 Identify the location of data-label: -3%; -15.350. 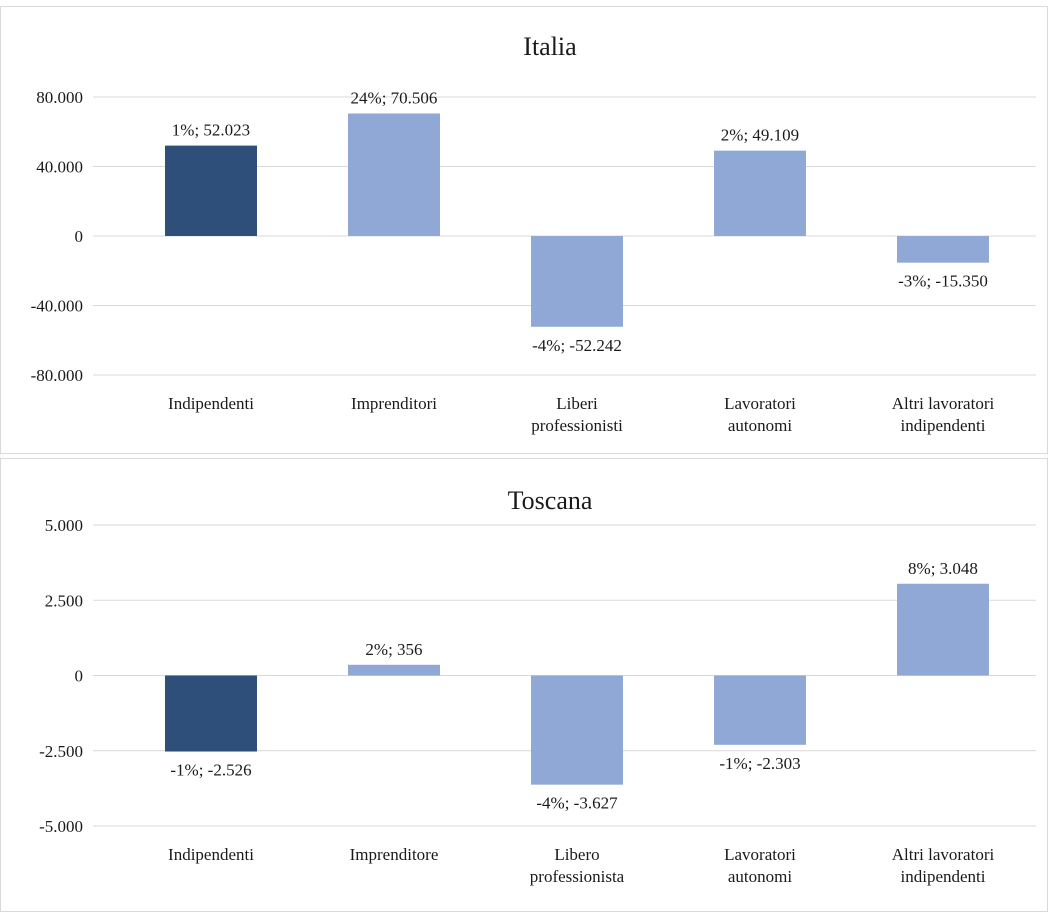
(943, 281).